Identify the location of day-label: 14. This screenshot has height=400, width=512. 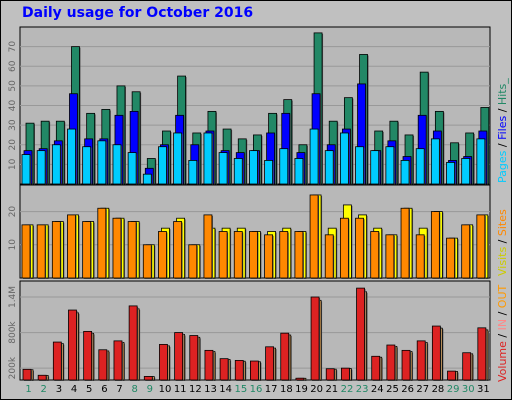
(225, 389).